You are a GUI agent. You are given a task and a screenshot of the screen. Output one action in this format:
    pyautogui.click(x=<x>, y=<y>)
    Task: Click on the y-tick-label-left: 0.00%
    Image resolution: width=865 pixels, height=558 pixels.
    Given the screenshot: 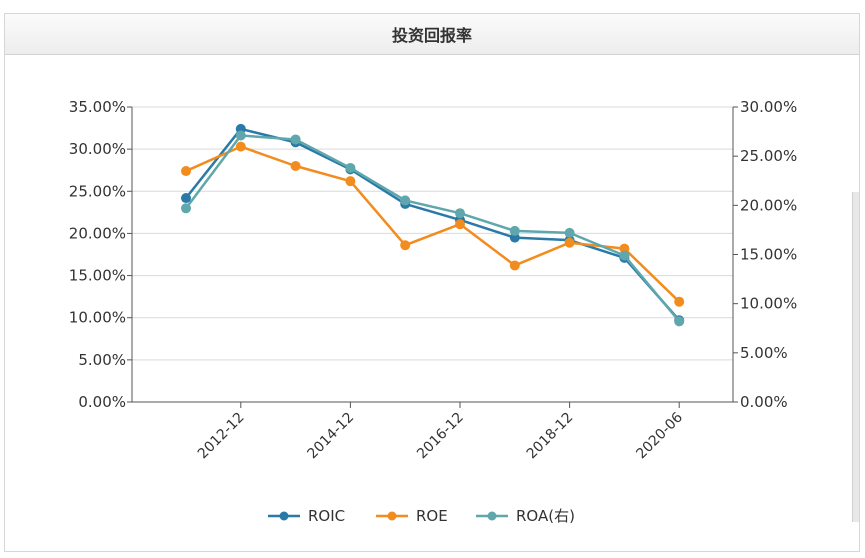 What is the action you would take?
    pyautogui.click(x=102, y=402)
    